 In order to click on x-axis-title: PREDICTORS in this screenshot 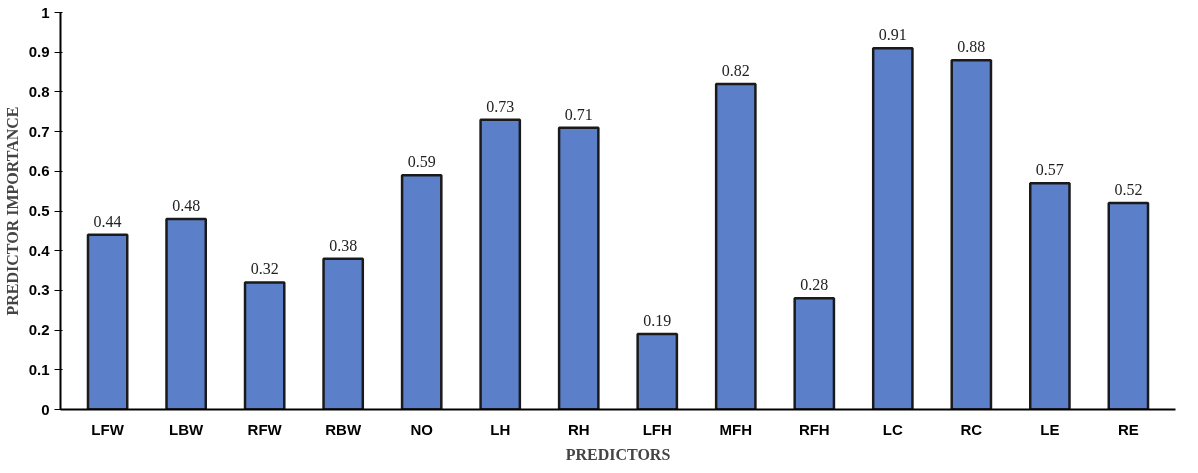, I will do `click(618, 454)`.